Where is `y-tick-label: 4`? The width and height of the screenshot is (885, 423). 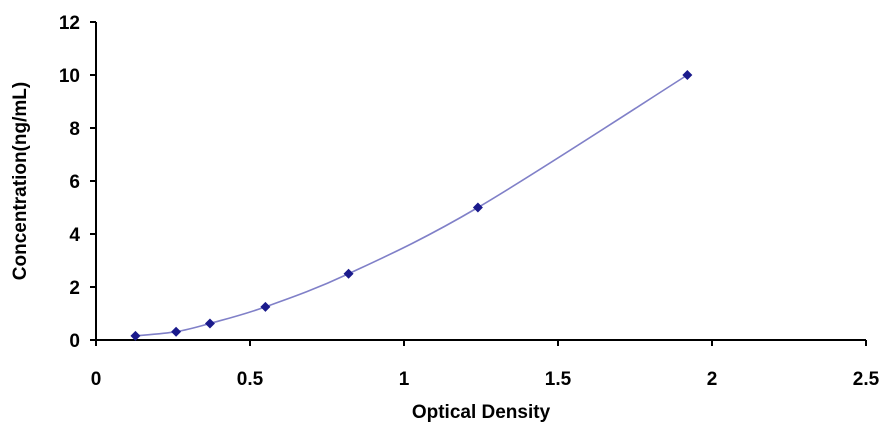 y-tick-label: 4 is located at coordinates (74, 235).